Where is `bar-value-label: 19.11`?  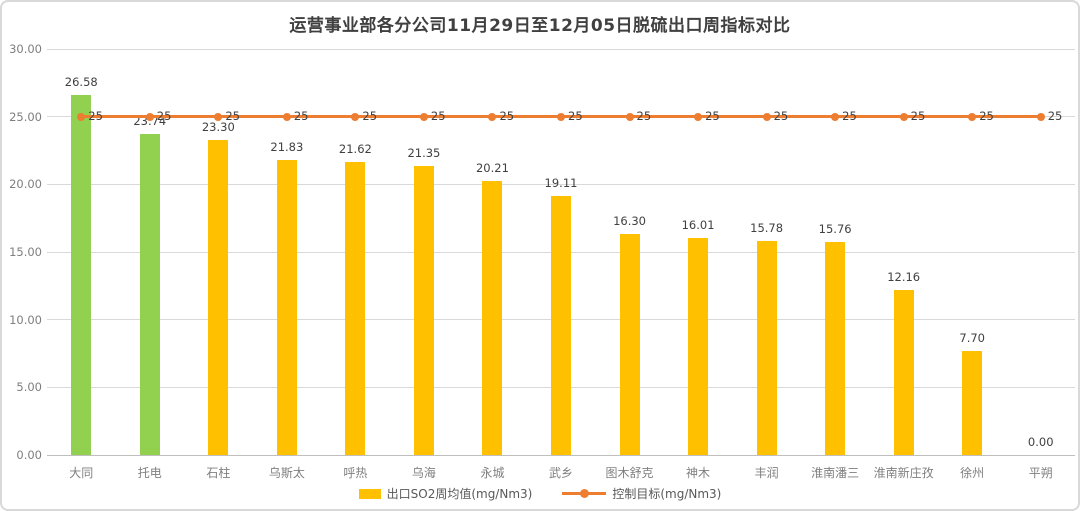
bar-value-label: 19.11 is located at coordinates (561, 183).